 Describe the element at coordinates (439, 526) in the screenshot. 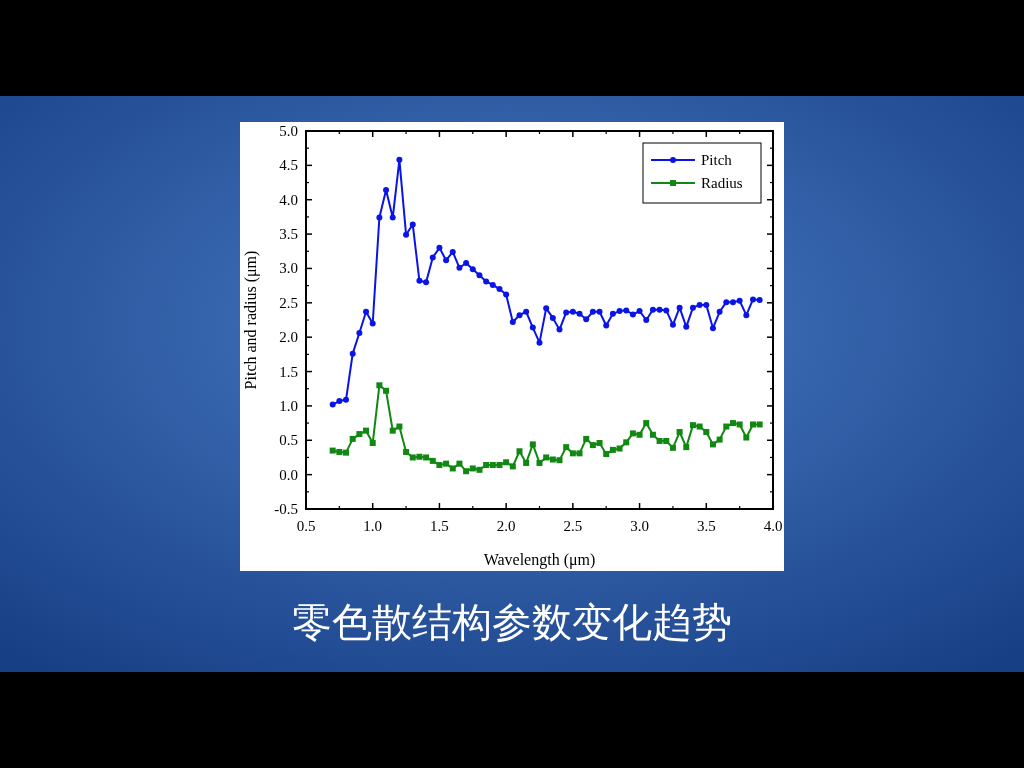

I see `x-tick-label: 1.5` at that location.